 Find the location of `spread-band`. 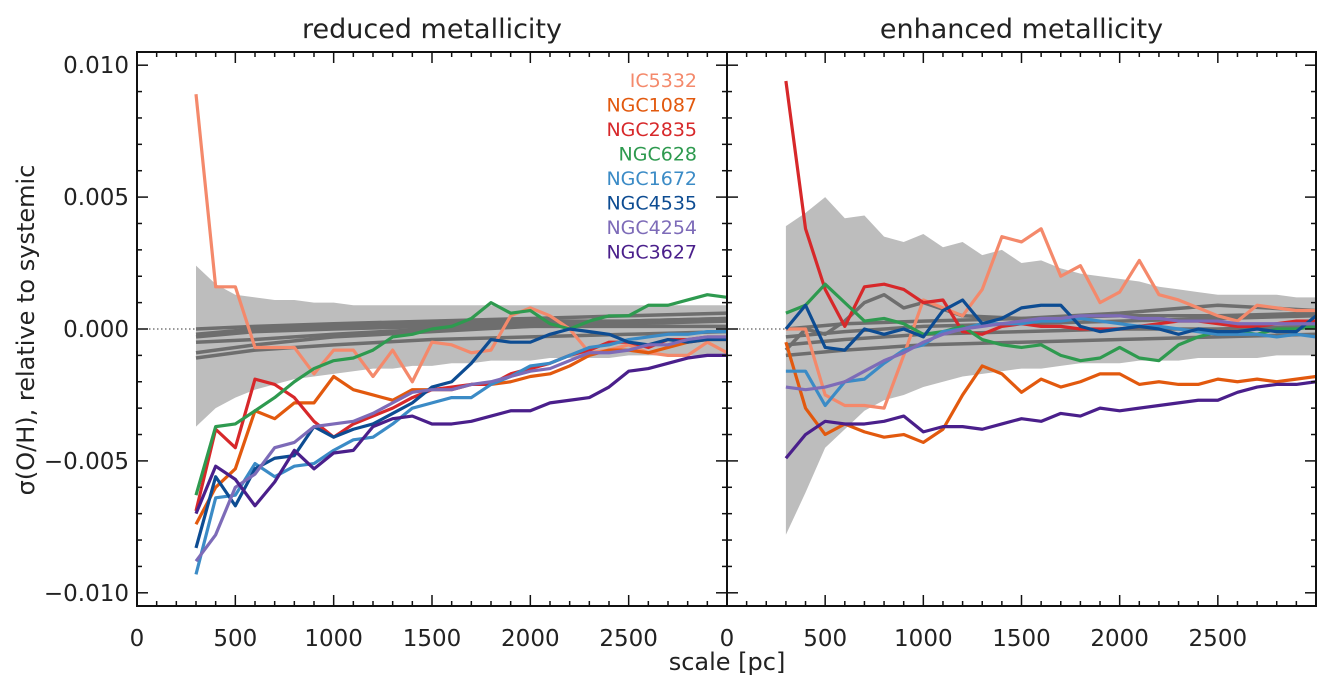

spread-band is located at coordinates (461, 346).